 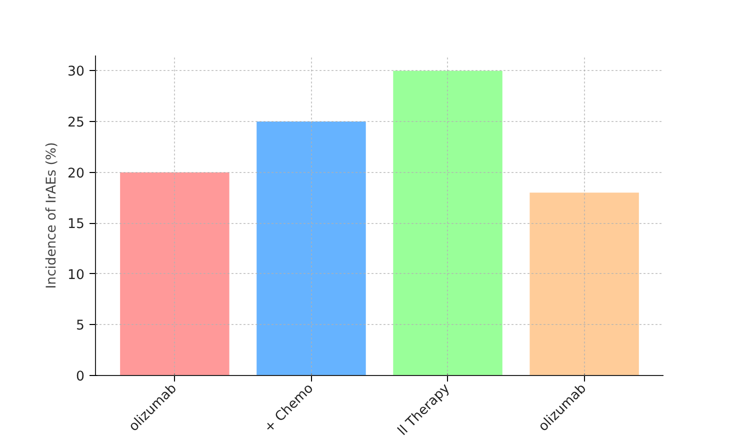 What do you see at coordinates (80, 377) in the screenshot?
I see `y-tick-label: 0` at bounding box center [80, 377].